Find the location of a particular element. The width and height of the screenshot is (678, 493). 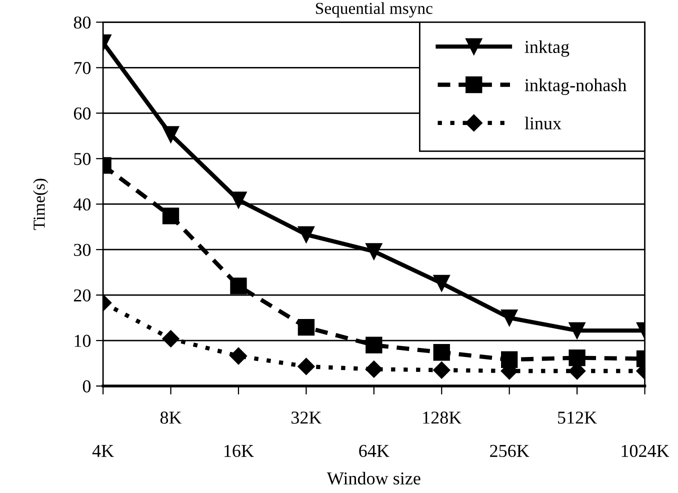

y-tick-label: 80 is located at coordinates (82, 22).